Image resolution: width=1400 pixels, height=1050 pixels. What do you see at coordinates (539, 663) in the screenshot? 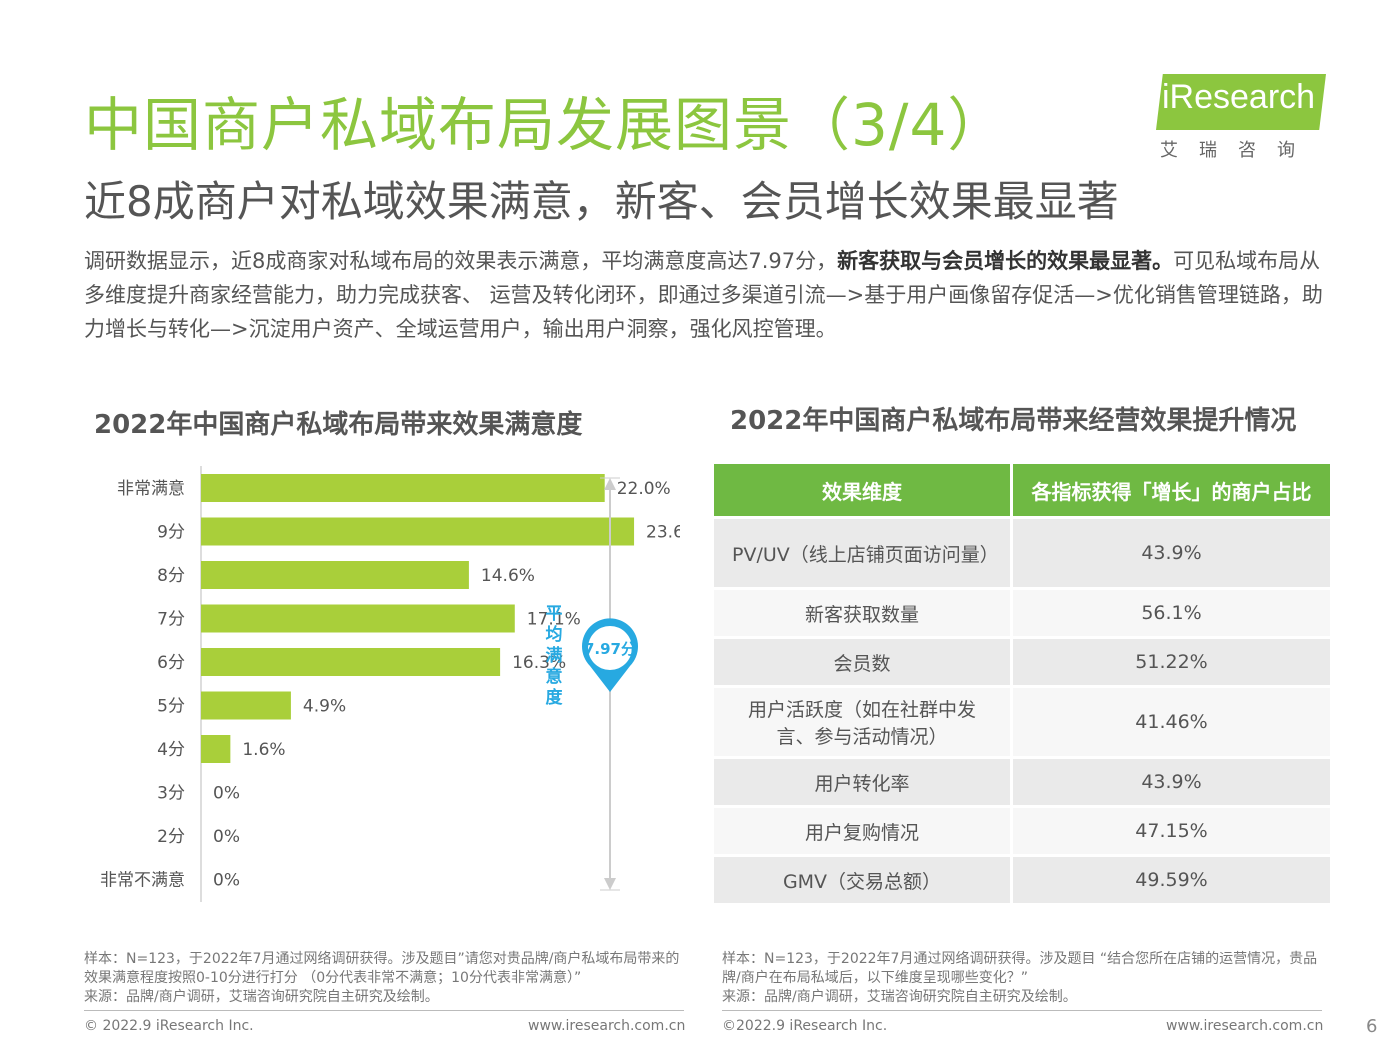
I see `value-label: 16.3%` at bounding box center [539, 663].